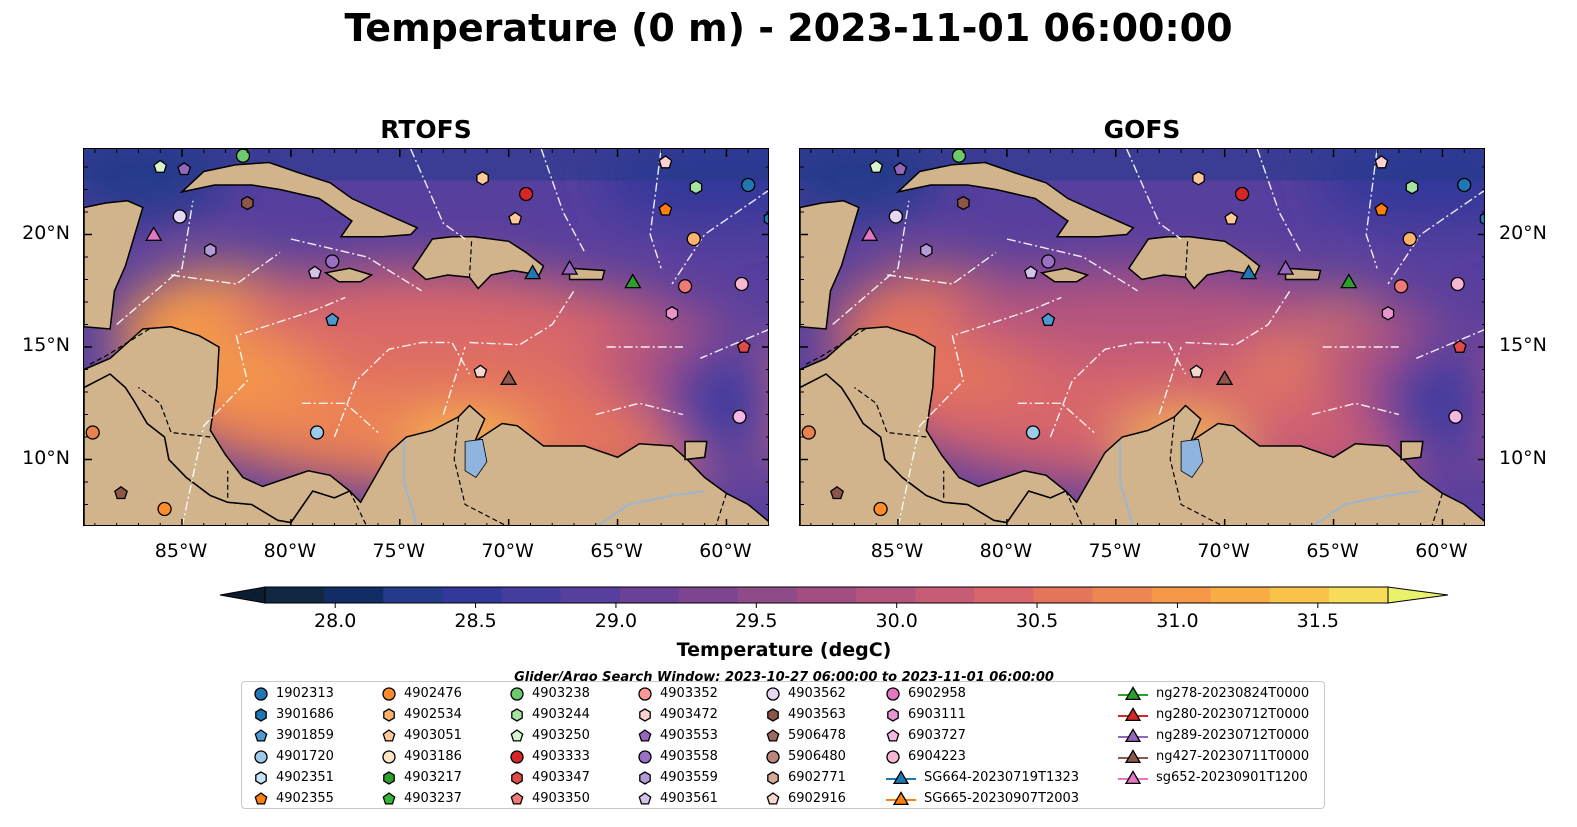 This screenshot has width=1577, height=827. I want to click on lon-tick-label: 75°W, so click(1114, 551).